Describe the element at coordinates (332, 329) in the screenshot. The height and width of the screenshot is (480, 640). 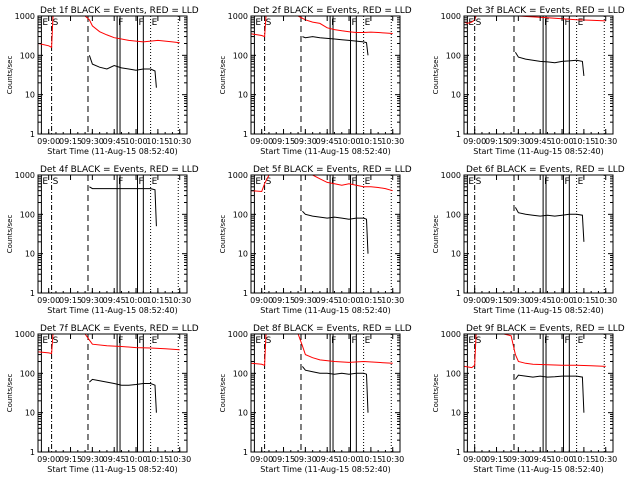
I see `panel-title: Det 8f BLACK = Events, RED = LLD` at that location.